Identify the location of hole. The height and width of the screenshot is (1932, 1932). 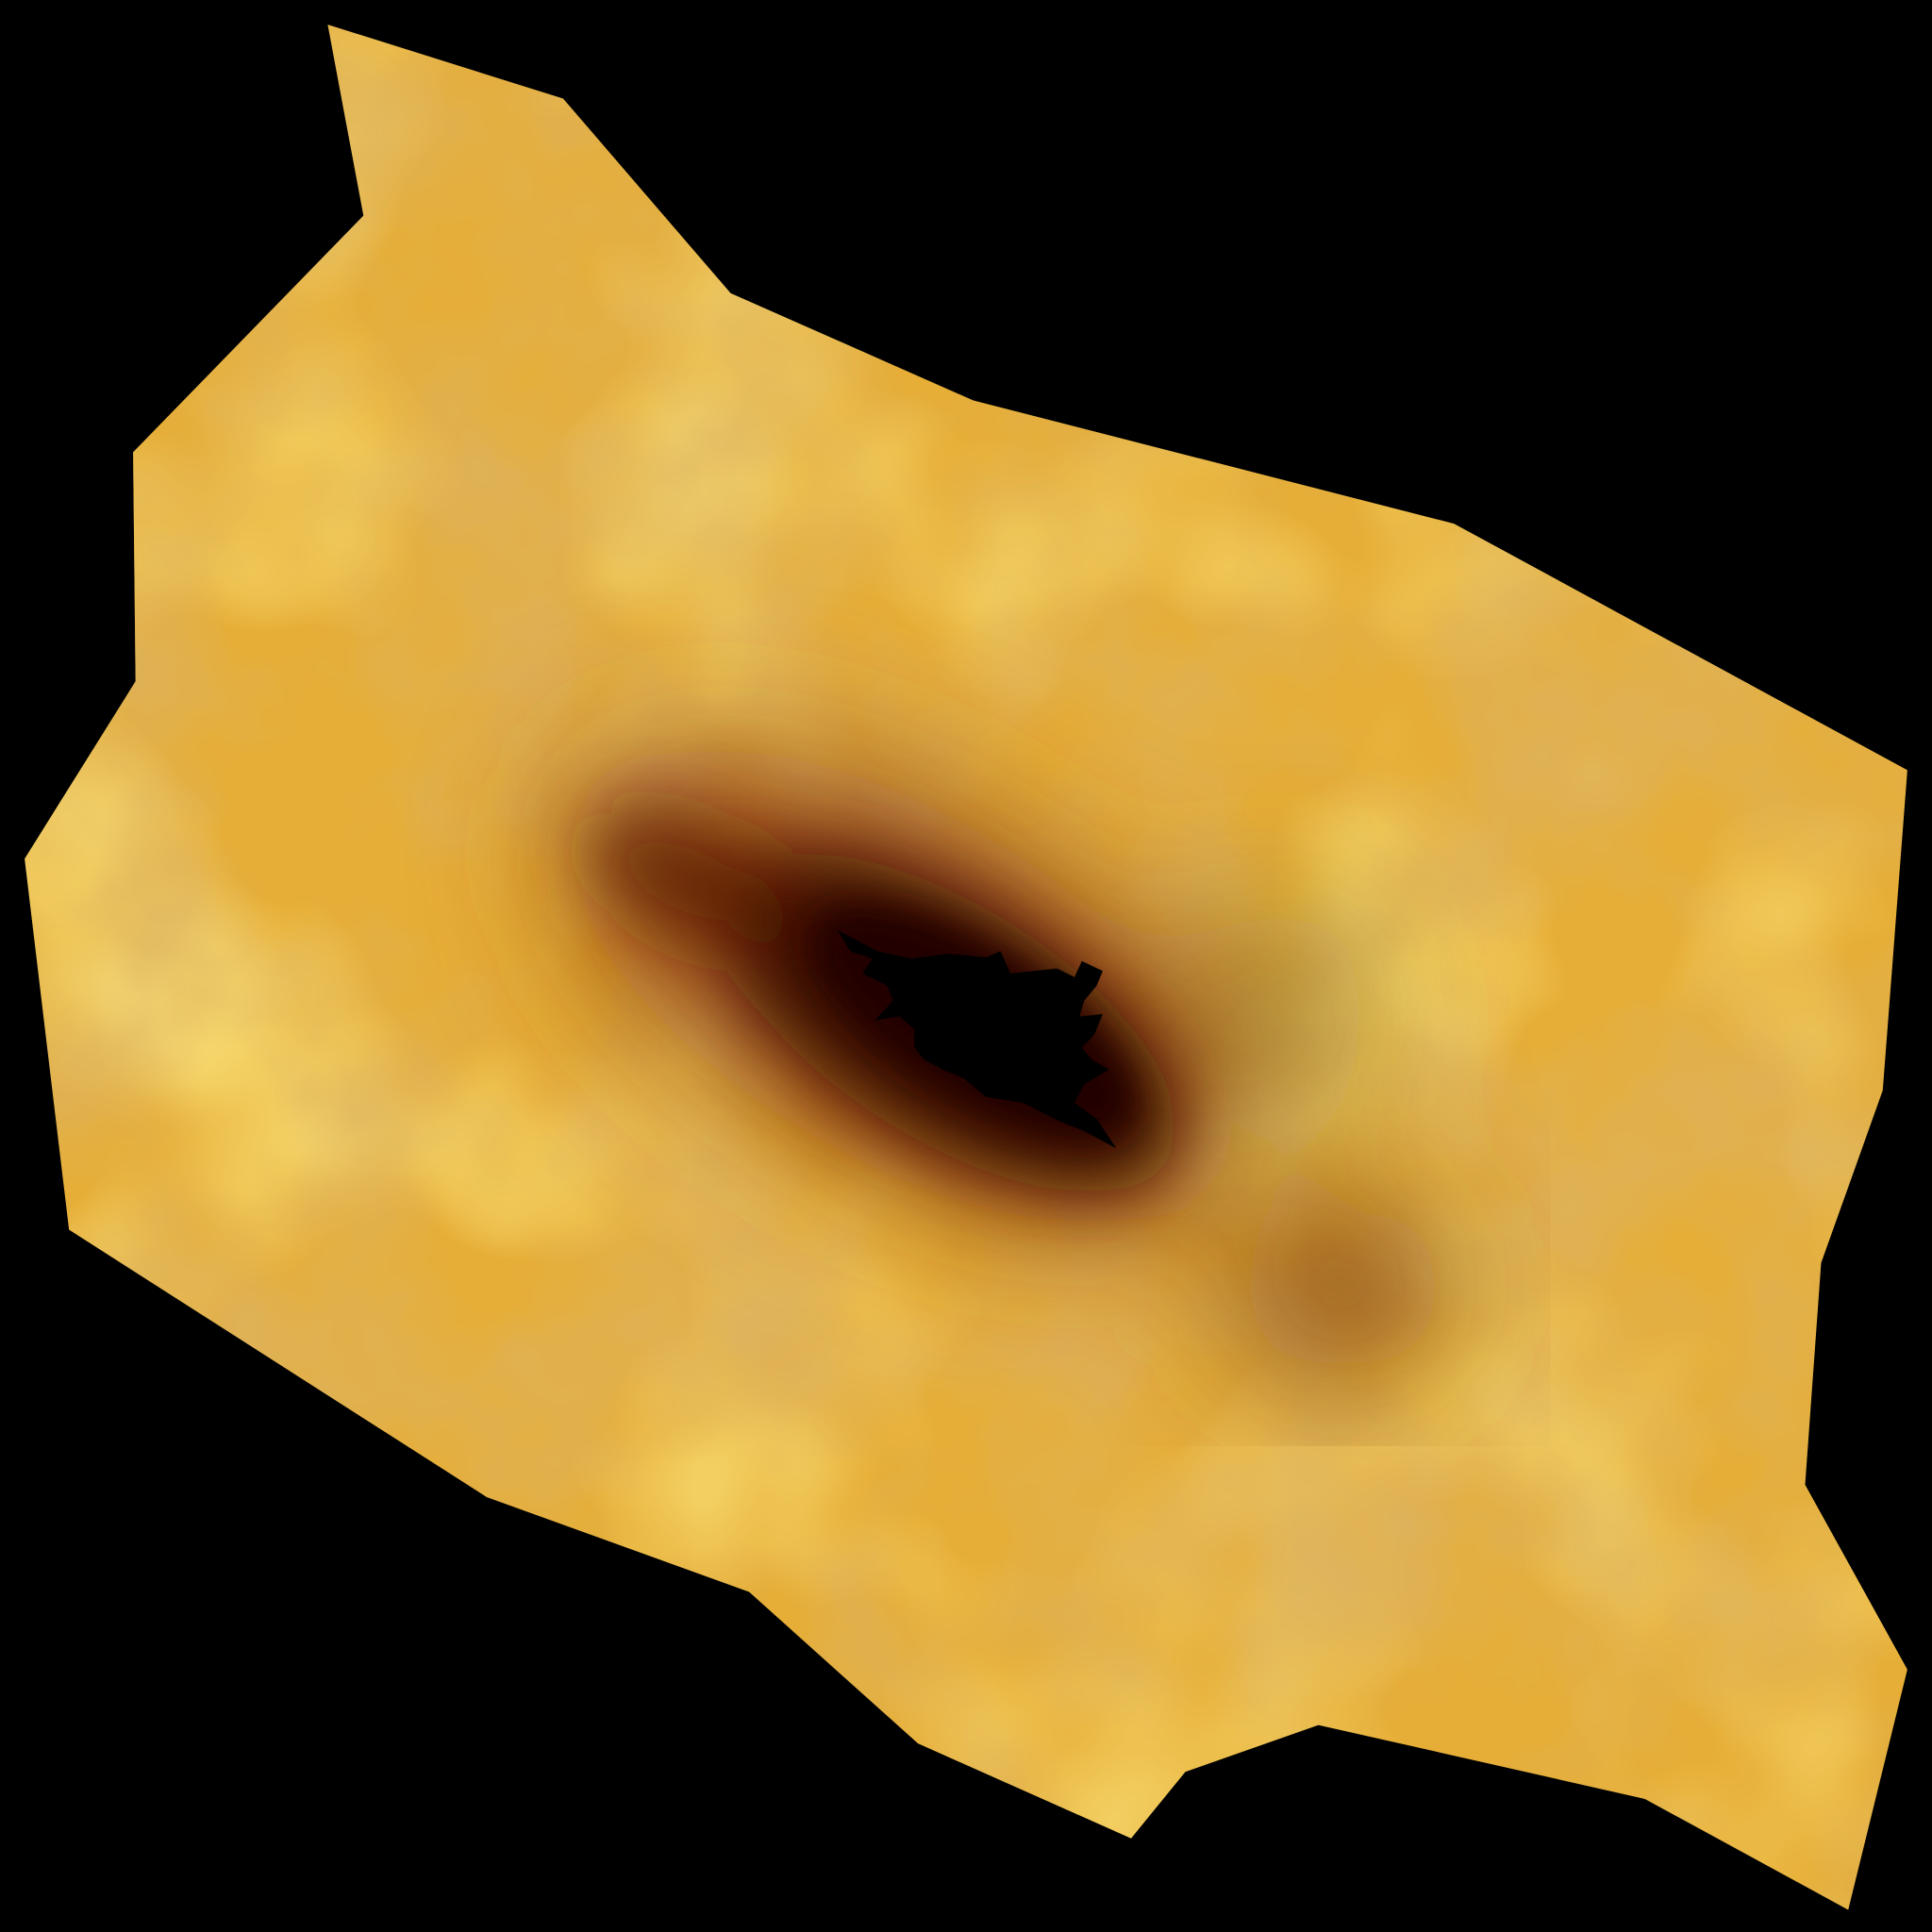
(978, 1039).